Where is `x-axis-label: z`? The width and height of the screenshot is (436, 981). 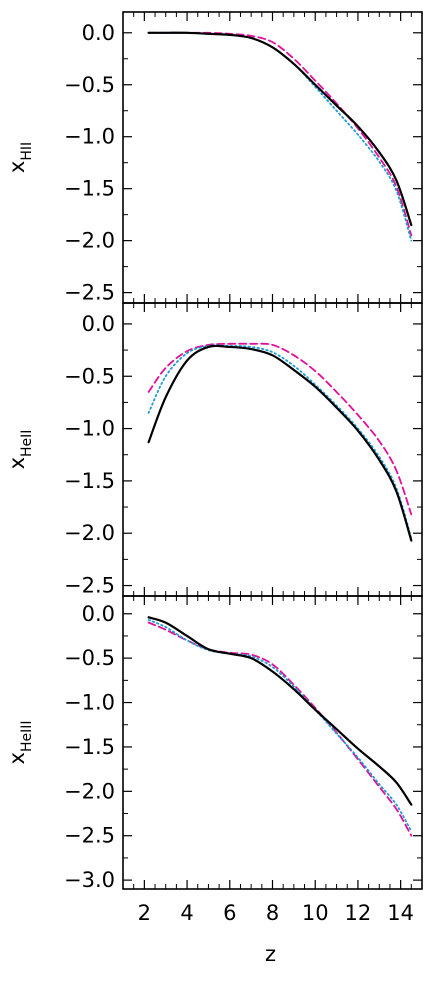 x-axis-label: z is located at coordinates (270, 954).